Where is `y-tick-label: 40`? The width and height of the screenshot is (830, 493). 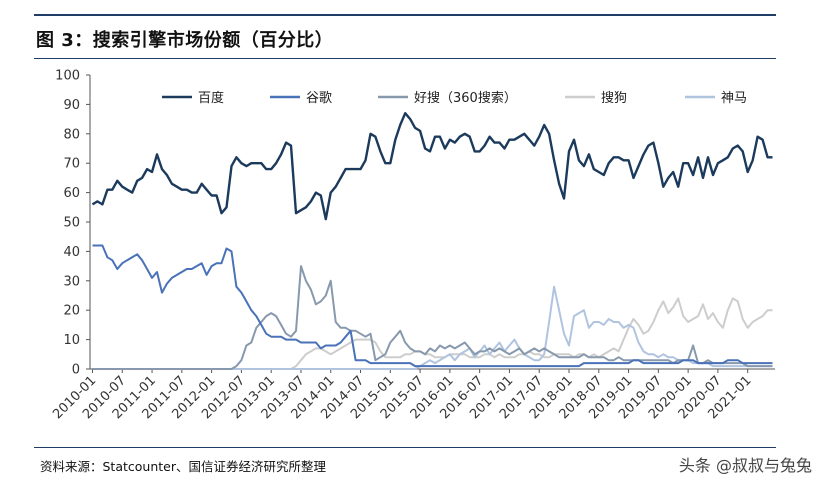
y-tick-label: 40 is located at coordinates (71, 252).